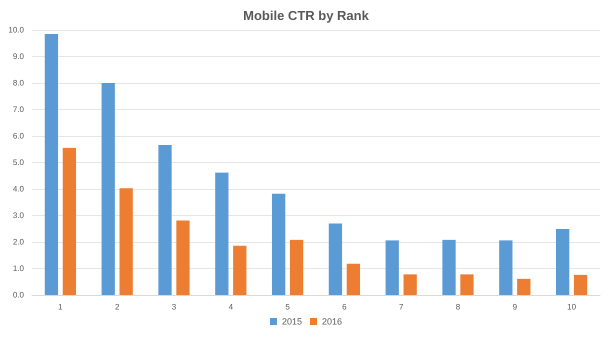 The image size is (612, 339). Describe the element at coordinates (572, 307) in the screenshot. I see `x-tick-label: 10` at that location.